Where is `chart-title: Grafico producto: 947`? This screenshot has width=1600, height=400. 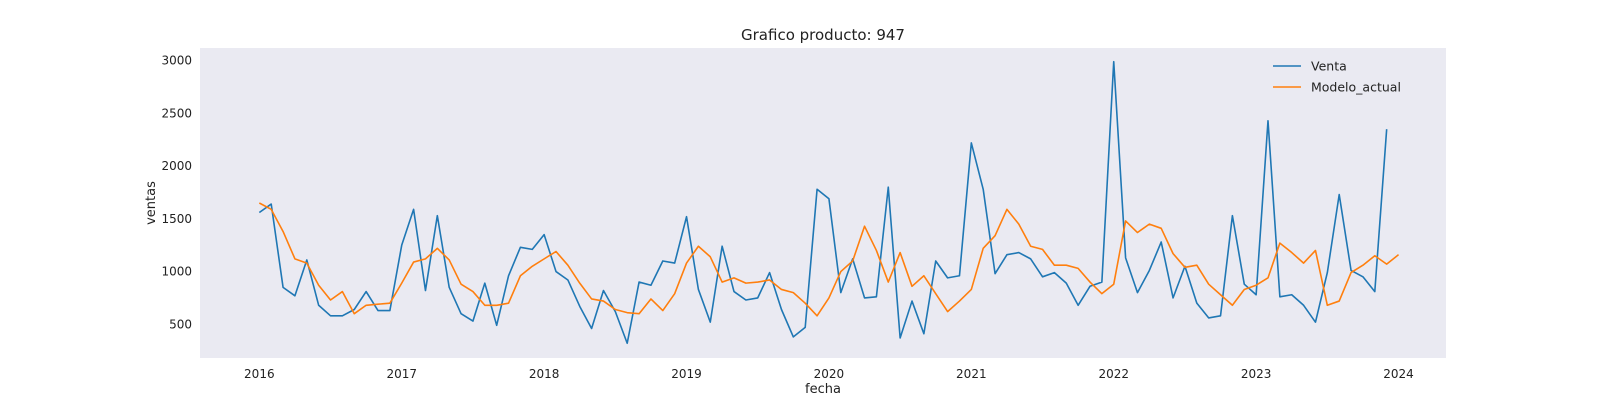
chart-title: Grafico producto: 947 is located at coordinates (823, 35).